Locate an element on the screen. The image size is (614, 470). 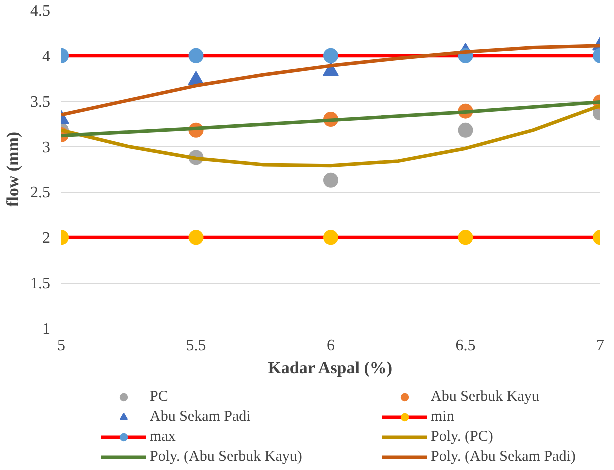
legend-label: max is located at coordinates (163, 437).